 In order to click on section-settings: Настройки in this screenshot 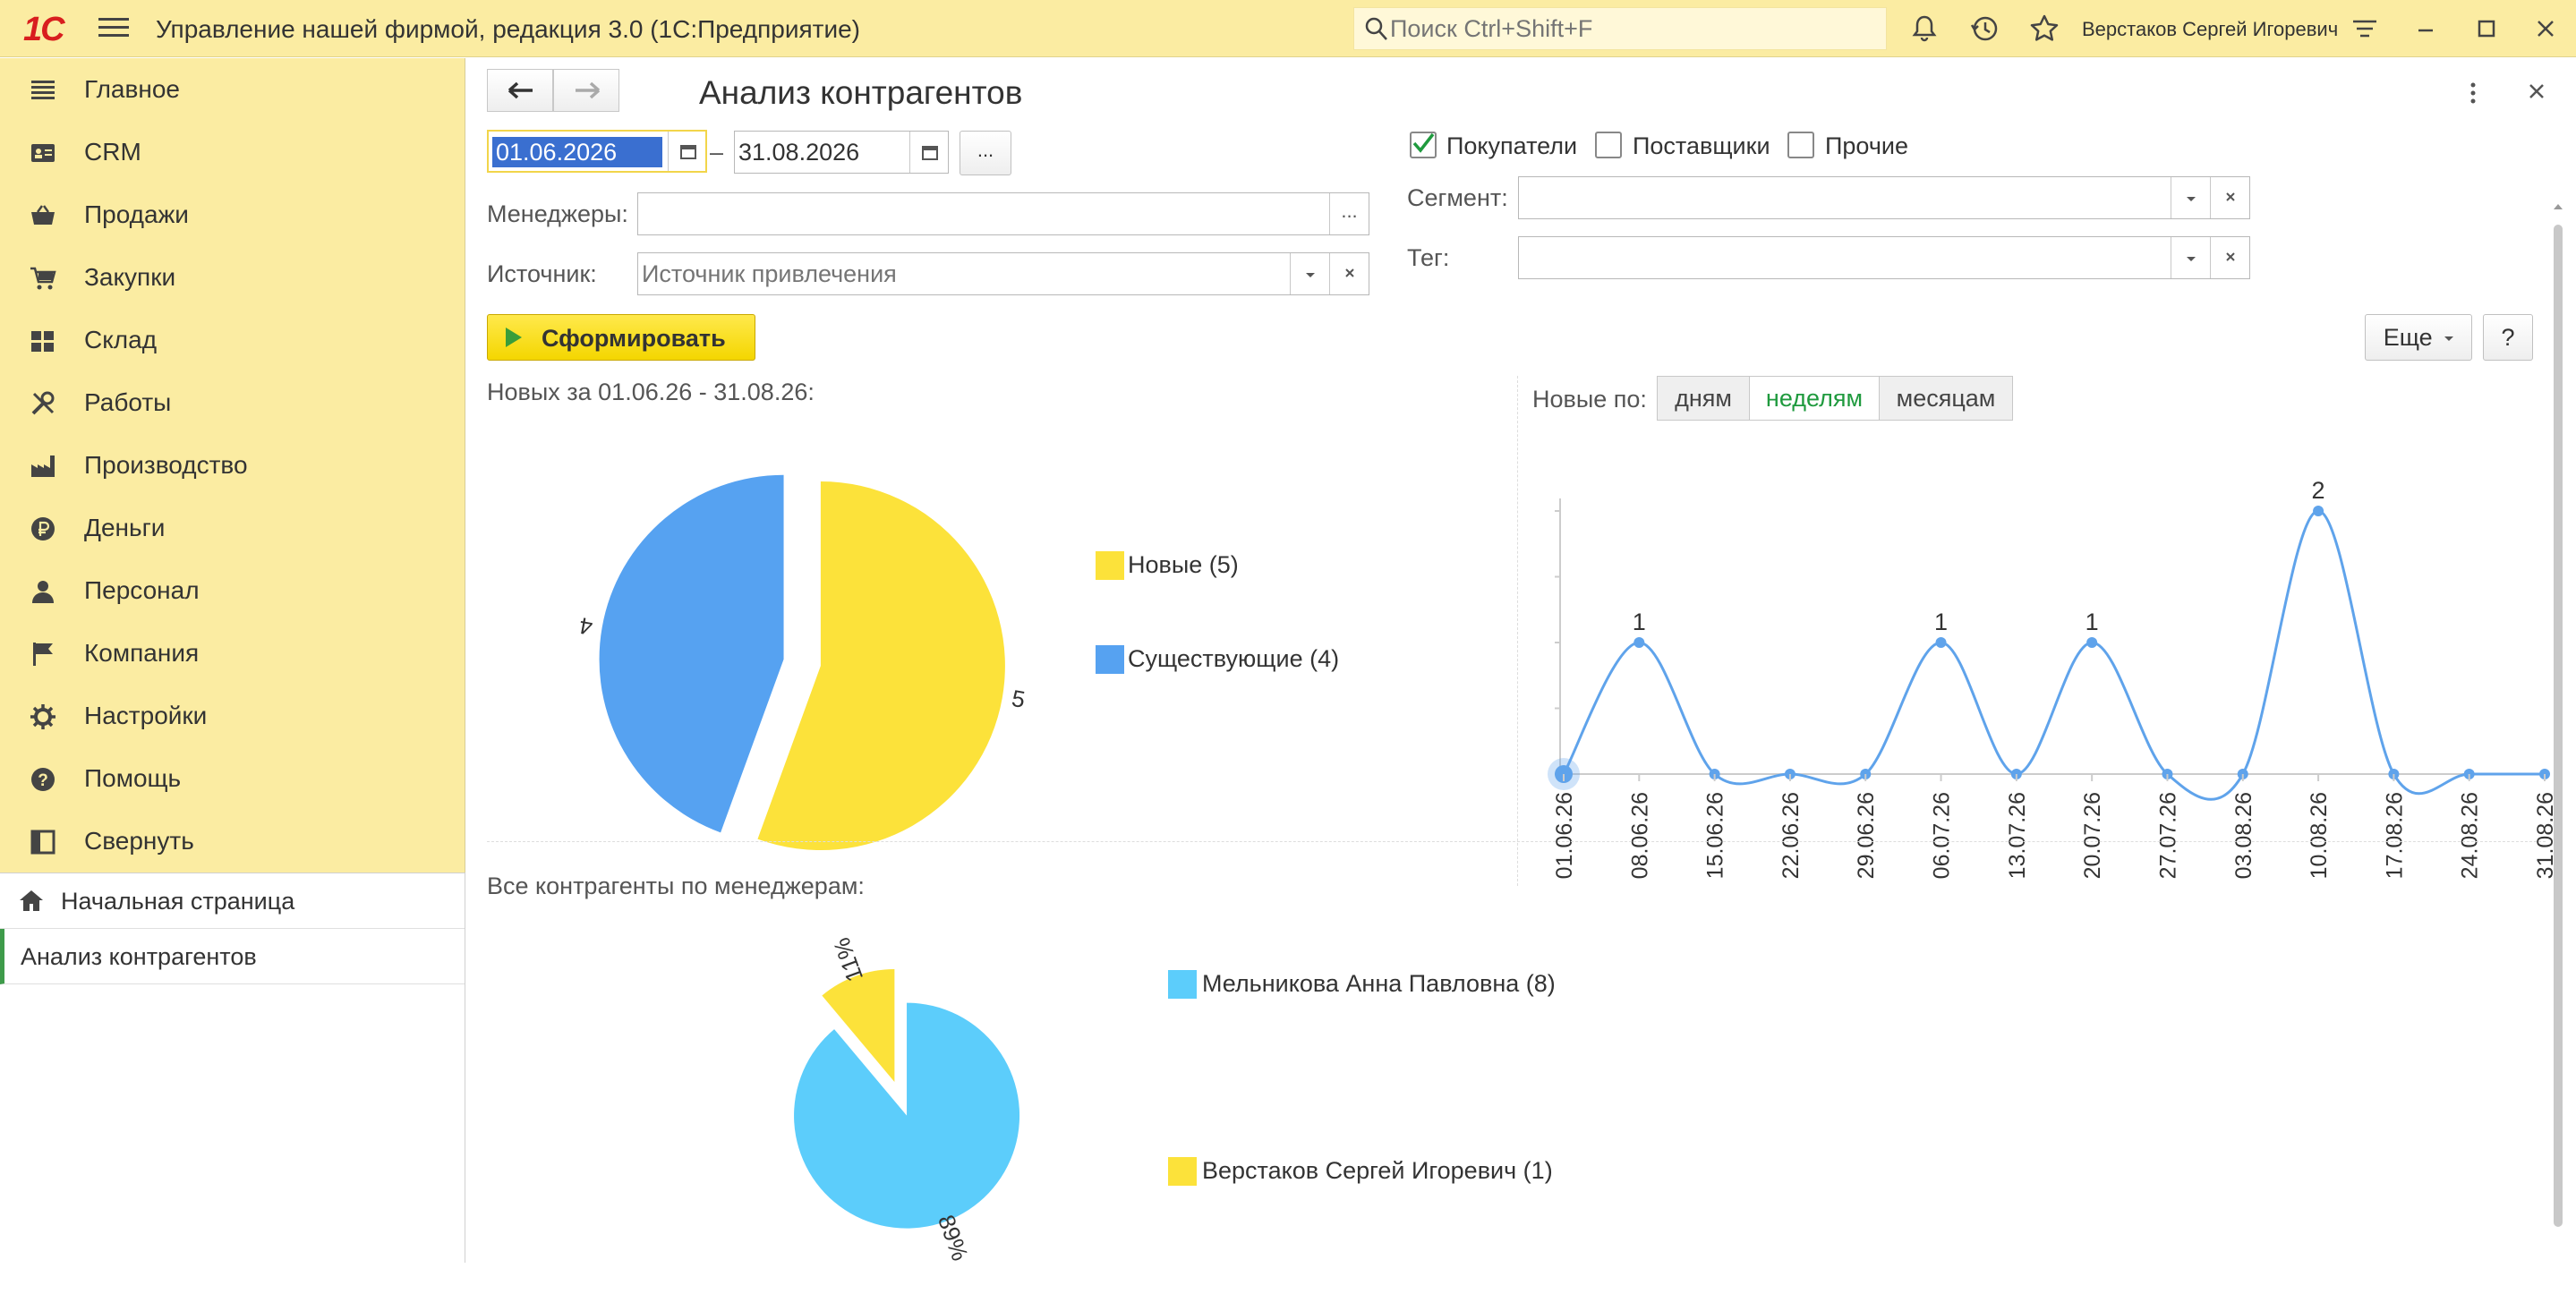, I will do `click(232, 716)`.